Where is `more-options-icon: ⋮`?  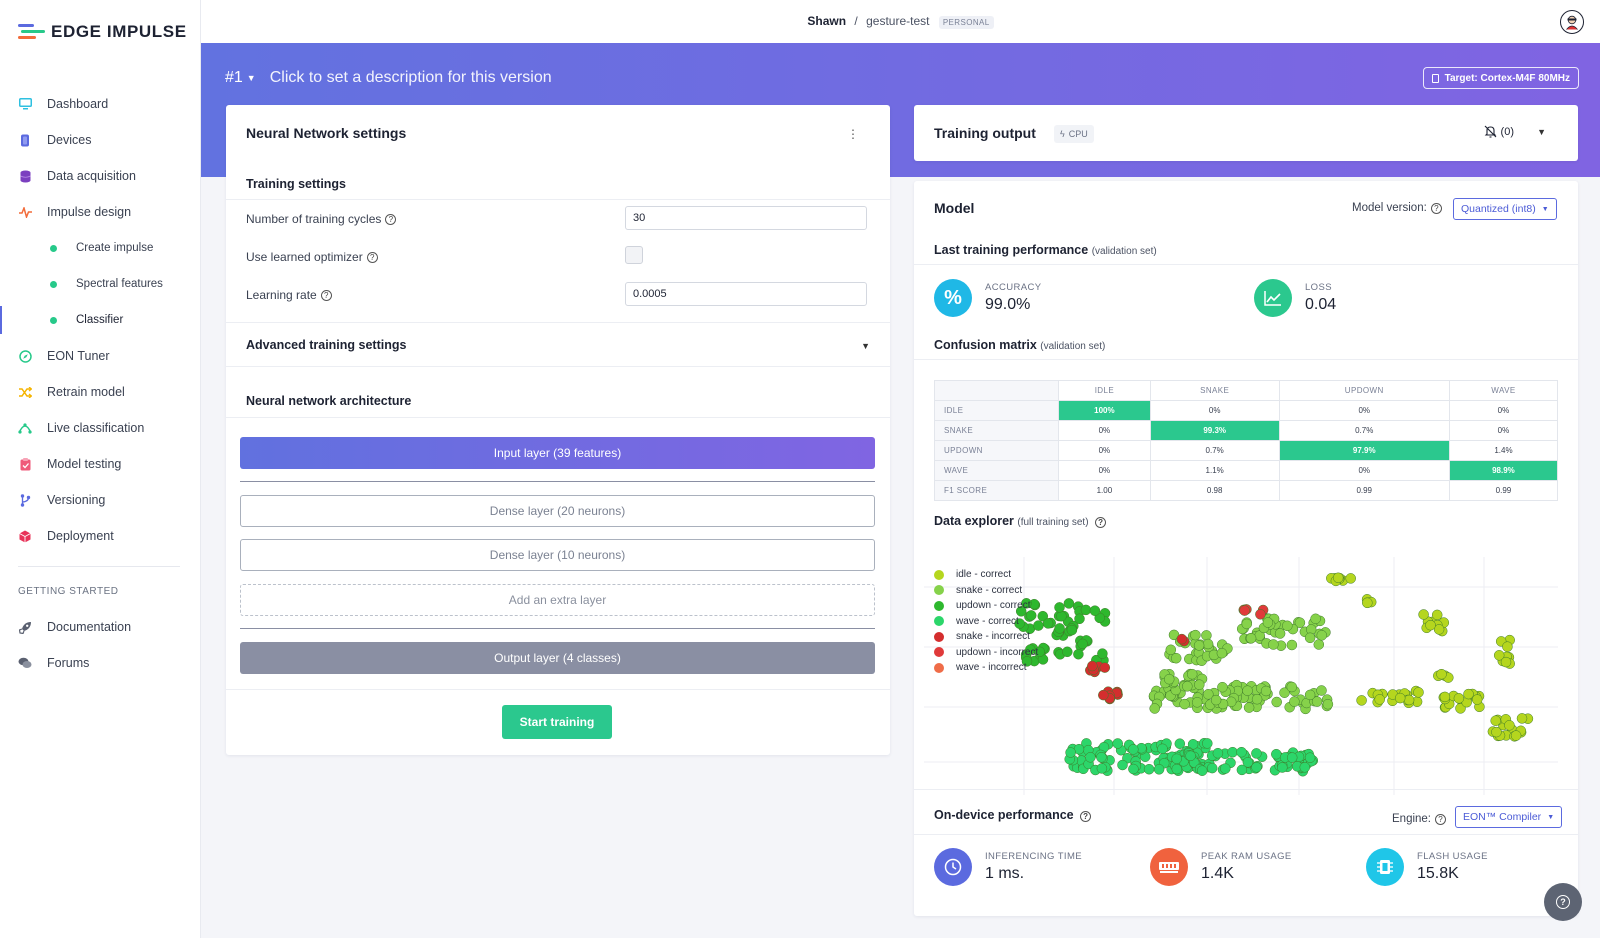 more-options-icon: ⋮ is located at coordinates (853, 134).